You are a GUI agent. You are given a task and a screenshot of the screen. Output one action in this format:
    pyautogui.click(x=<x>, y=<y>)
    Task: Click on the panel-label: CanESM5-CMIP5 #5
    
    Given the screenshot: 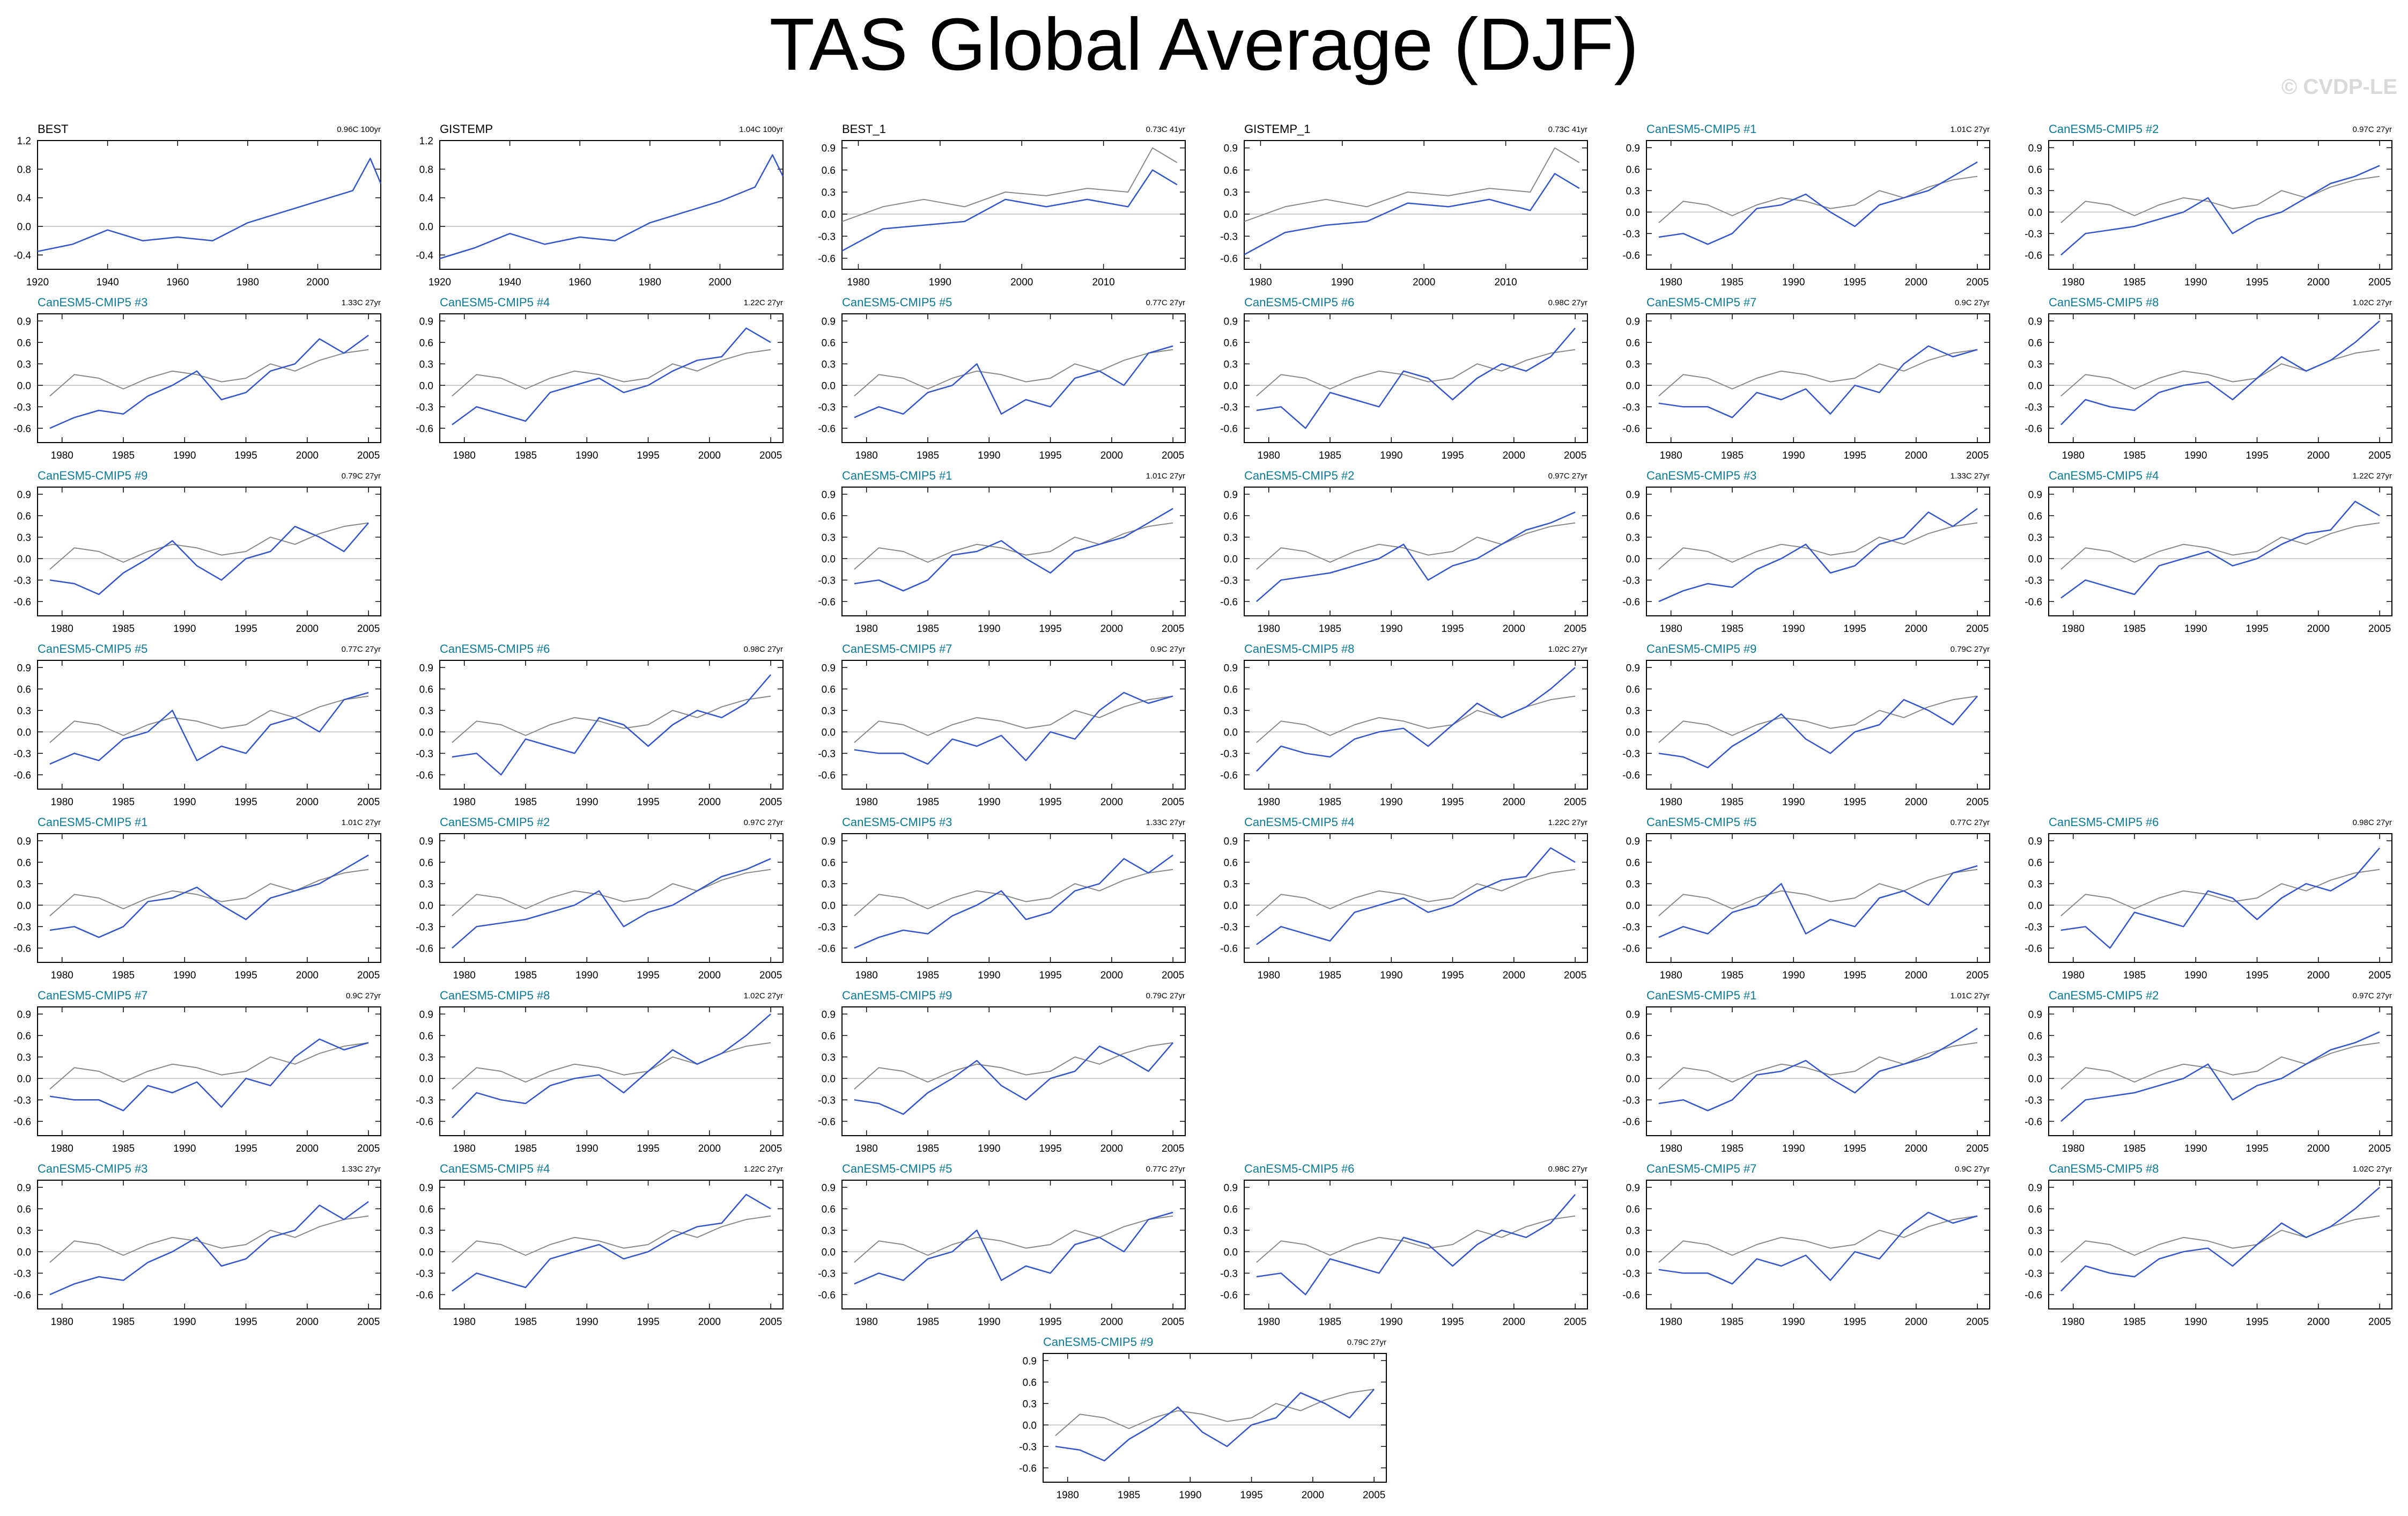 What is the action you would take?
    pyautogui.click(x=92, y=649)
    